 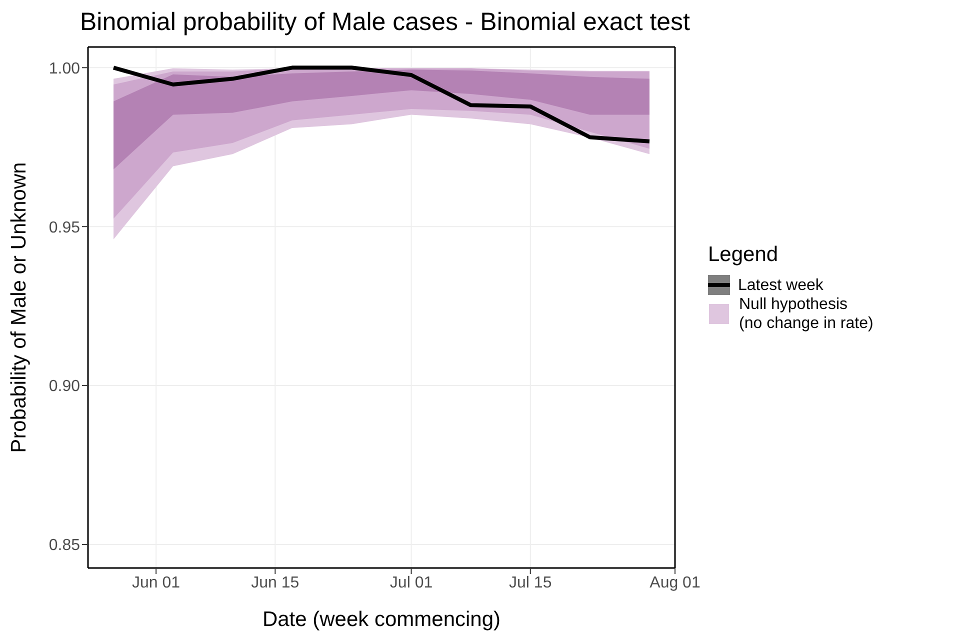 What do you see at coordinates (64, 387) in the screenshot?
I see `y-tick-label: 0.90` at bounding box center [64, 387].